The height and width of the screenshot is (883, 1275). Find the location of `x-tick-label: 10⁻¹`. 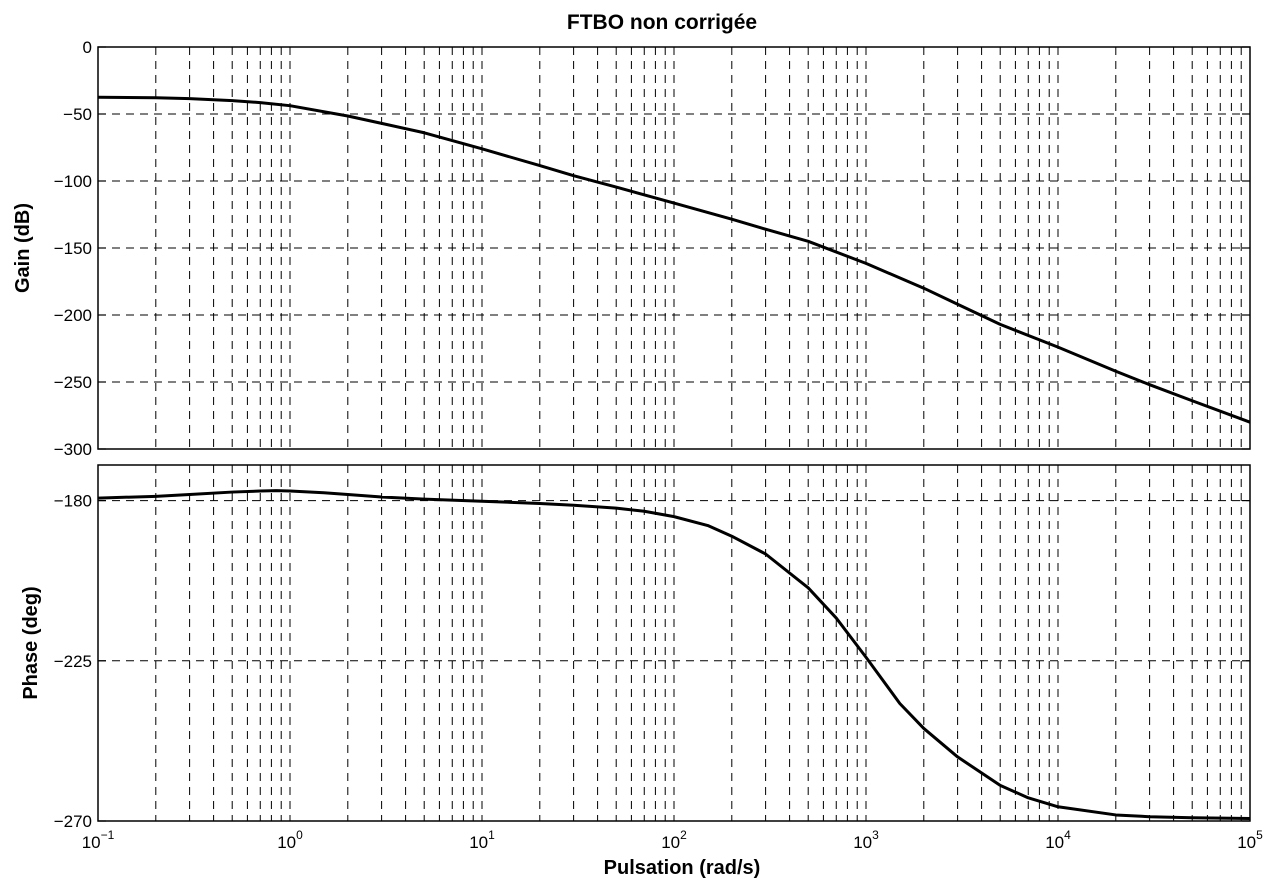

x-tick-label: 10⁻¹ is located at coordinates (98, 840).